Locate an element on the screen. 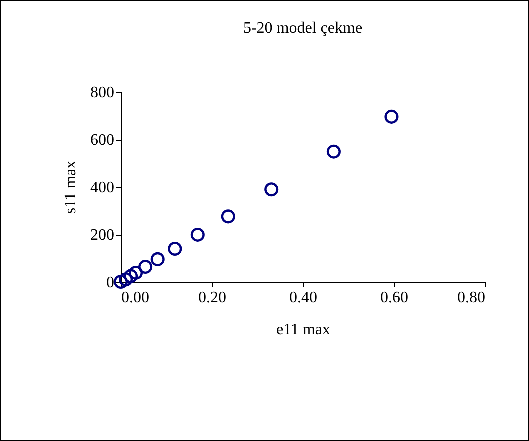 Image resolution: width=529 pixels, height=441 pixels. y-tick-label: 200 is located at coordinates (102, 235).